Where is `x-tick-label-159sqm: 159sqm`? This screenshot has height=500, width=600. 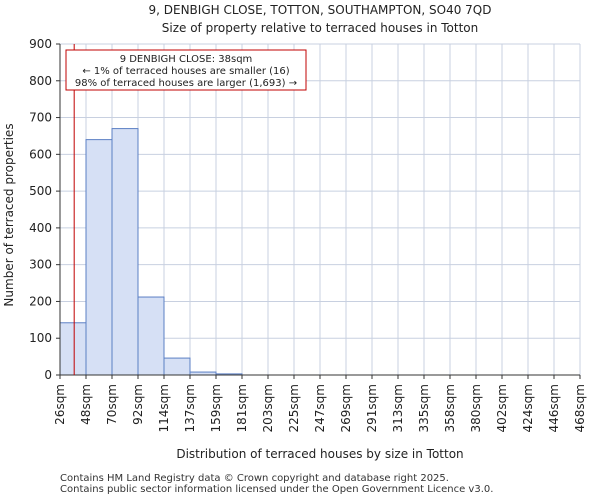
x-tick-label-159sqm: 159sqm is located at coordinates (216, 408).